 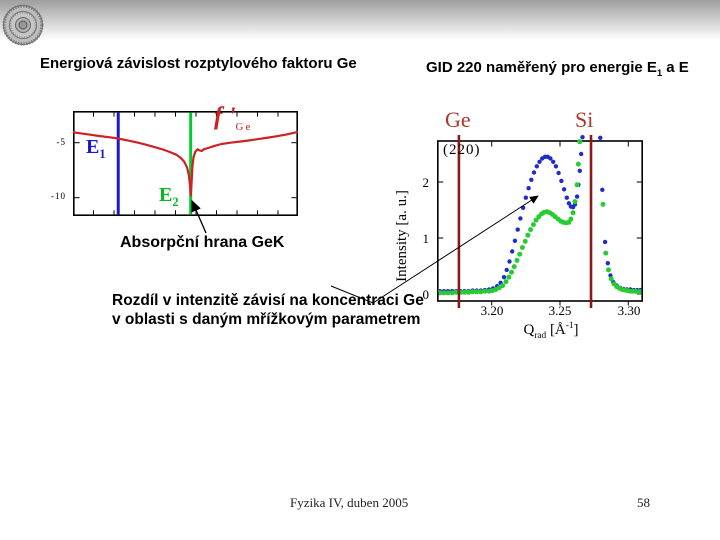 I want to click on fprime-chart, so click(x=185, y=163).